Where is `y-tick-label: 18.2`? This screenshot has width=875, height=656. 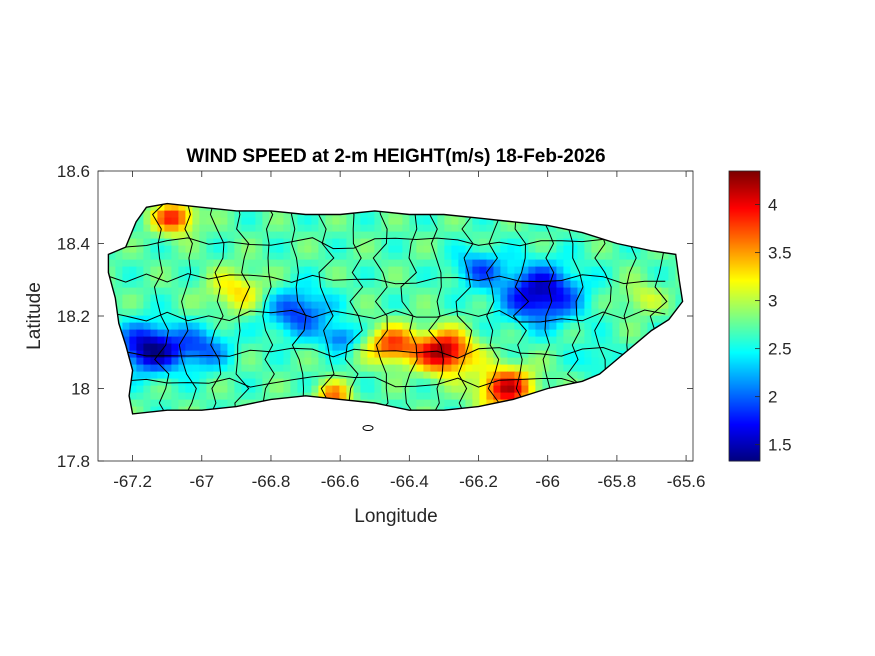
y-tick-label: 18.2 is located at coordinates (73, 316).